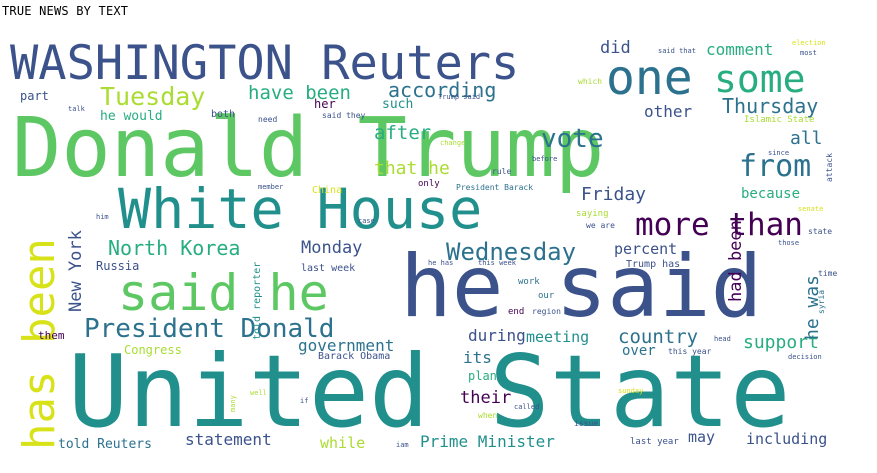 The height and width of the screenshot is (473, 877). Describe the element at coordinates (558, 337) in the screenshot. I see `word-meeting: meeting` at that location.